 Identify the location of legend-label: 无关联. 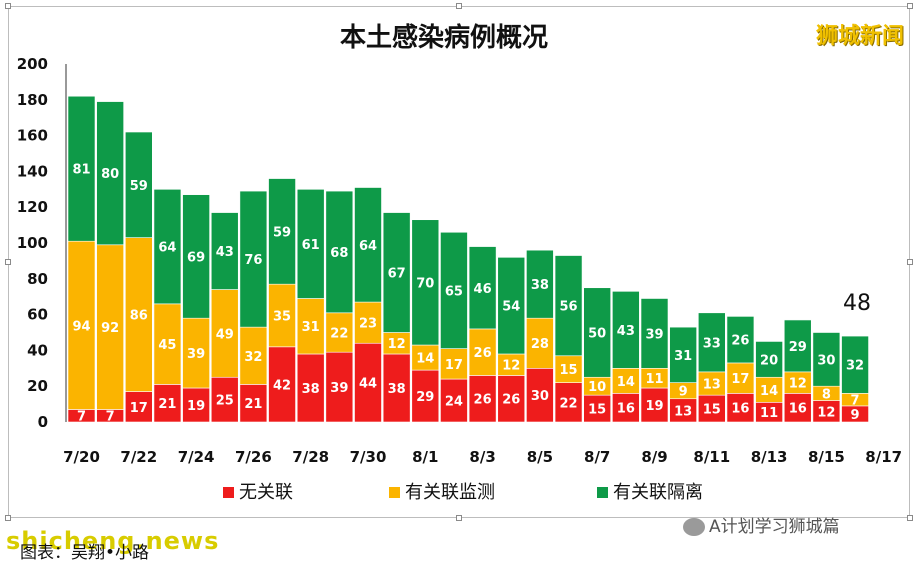
(266, 492).